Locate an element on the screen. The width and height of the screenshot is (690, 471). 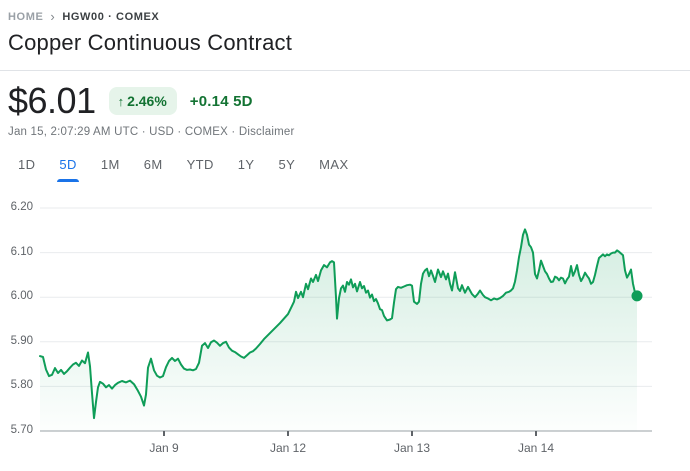
tab-5d: 5D is located at coordinates (67, 165).